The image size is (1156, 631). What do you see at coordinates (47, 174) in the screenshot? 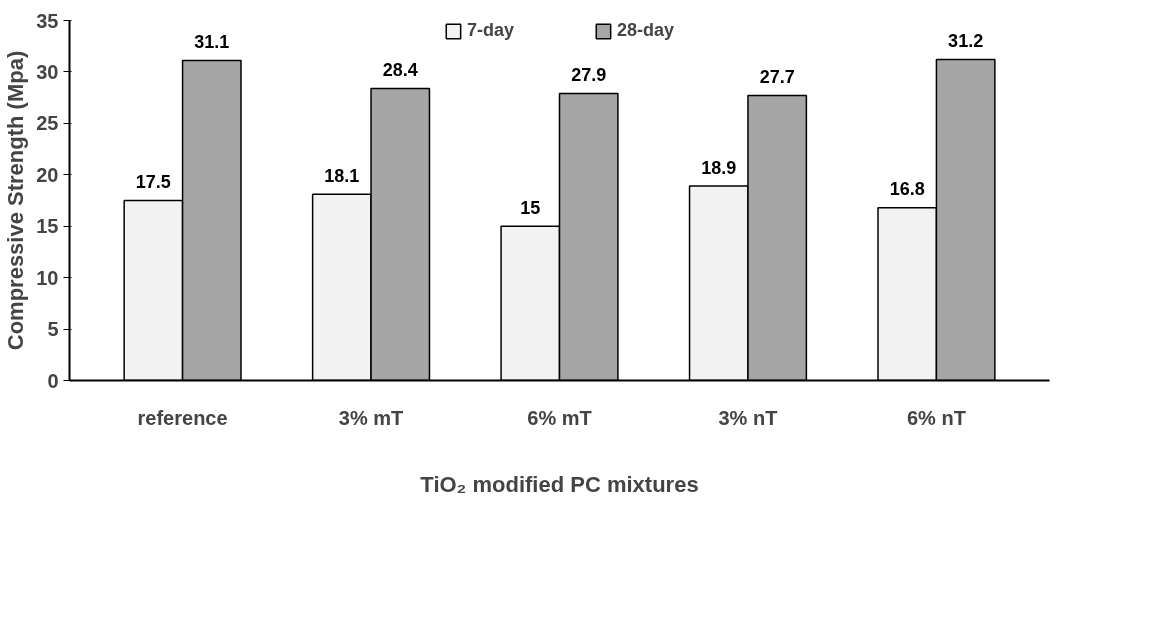
I see `y-tick-label: 20` at bounding box center [47, 174].